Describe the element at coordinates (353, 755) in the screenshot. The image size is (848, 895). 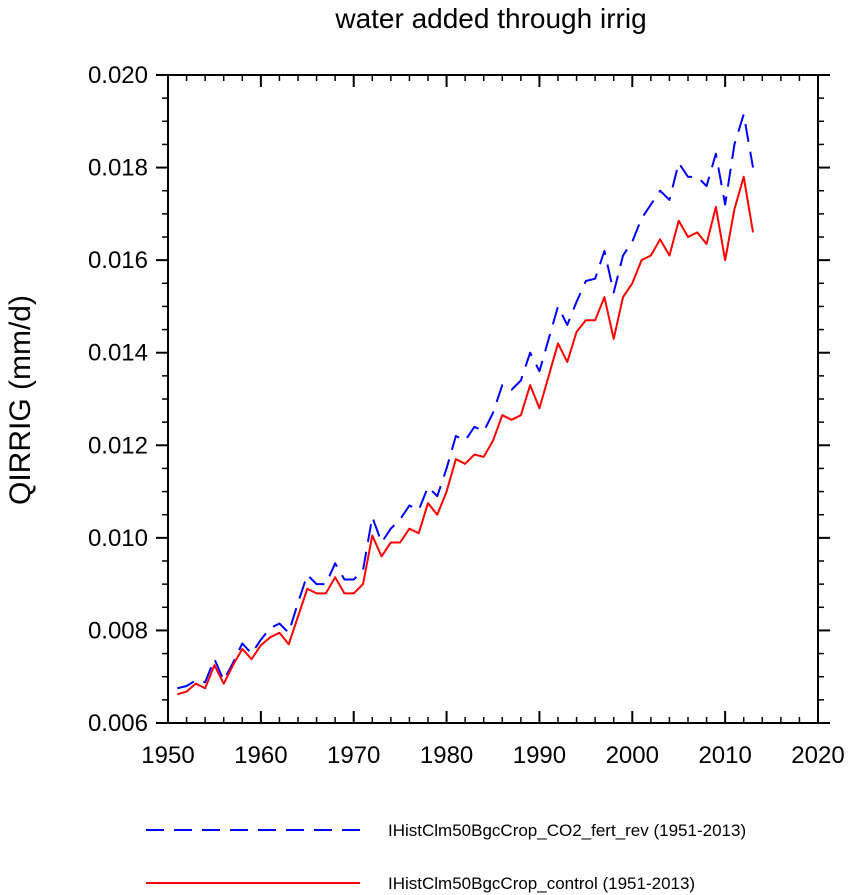
I see `x-tick-label: 1970` at that location.